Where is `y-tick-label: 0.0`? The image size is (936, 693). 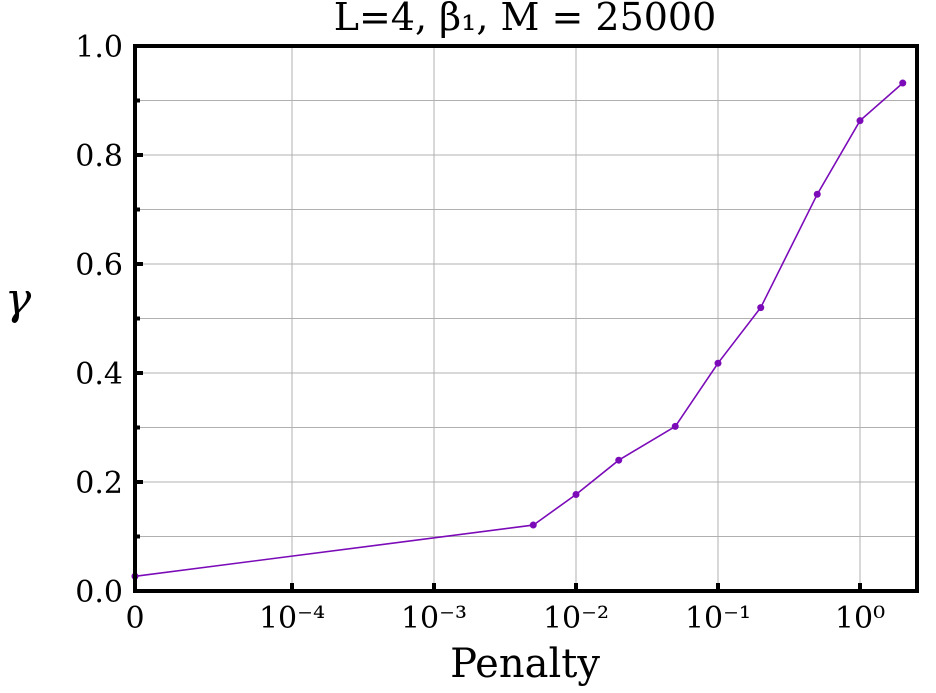
y-tick-label: 0.0 is located at coordinates (99, 592).